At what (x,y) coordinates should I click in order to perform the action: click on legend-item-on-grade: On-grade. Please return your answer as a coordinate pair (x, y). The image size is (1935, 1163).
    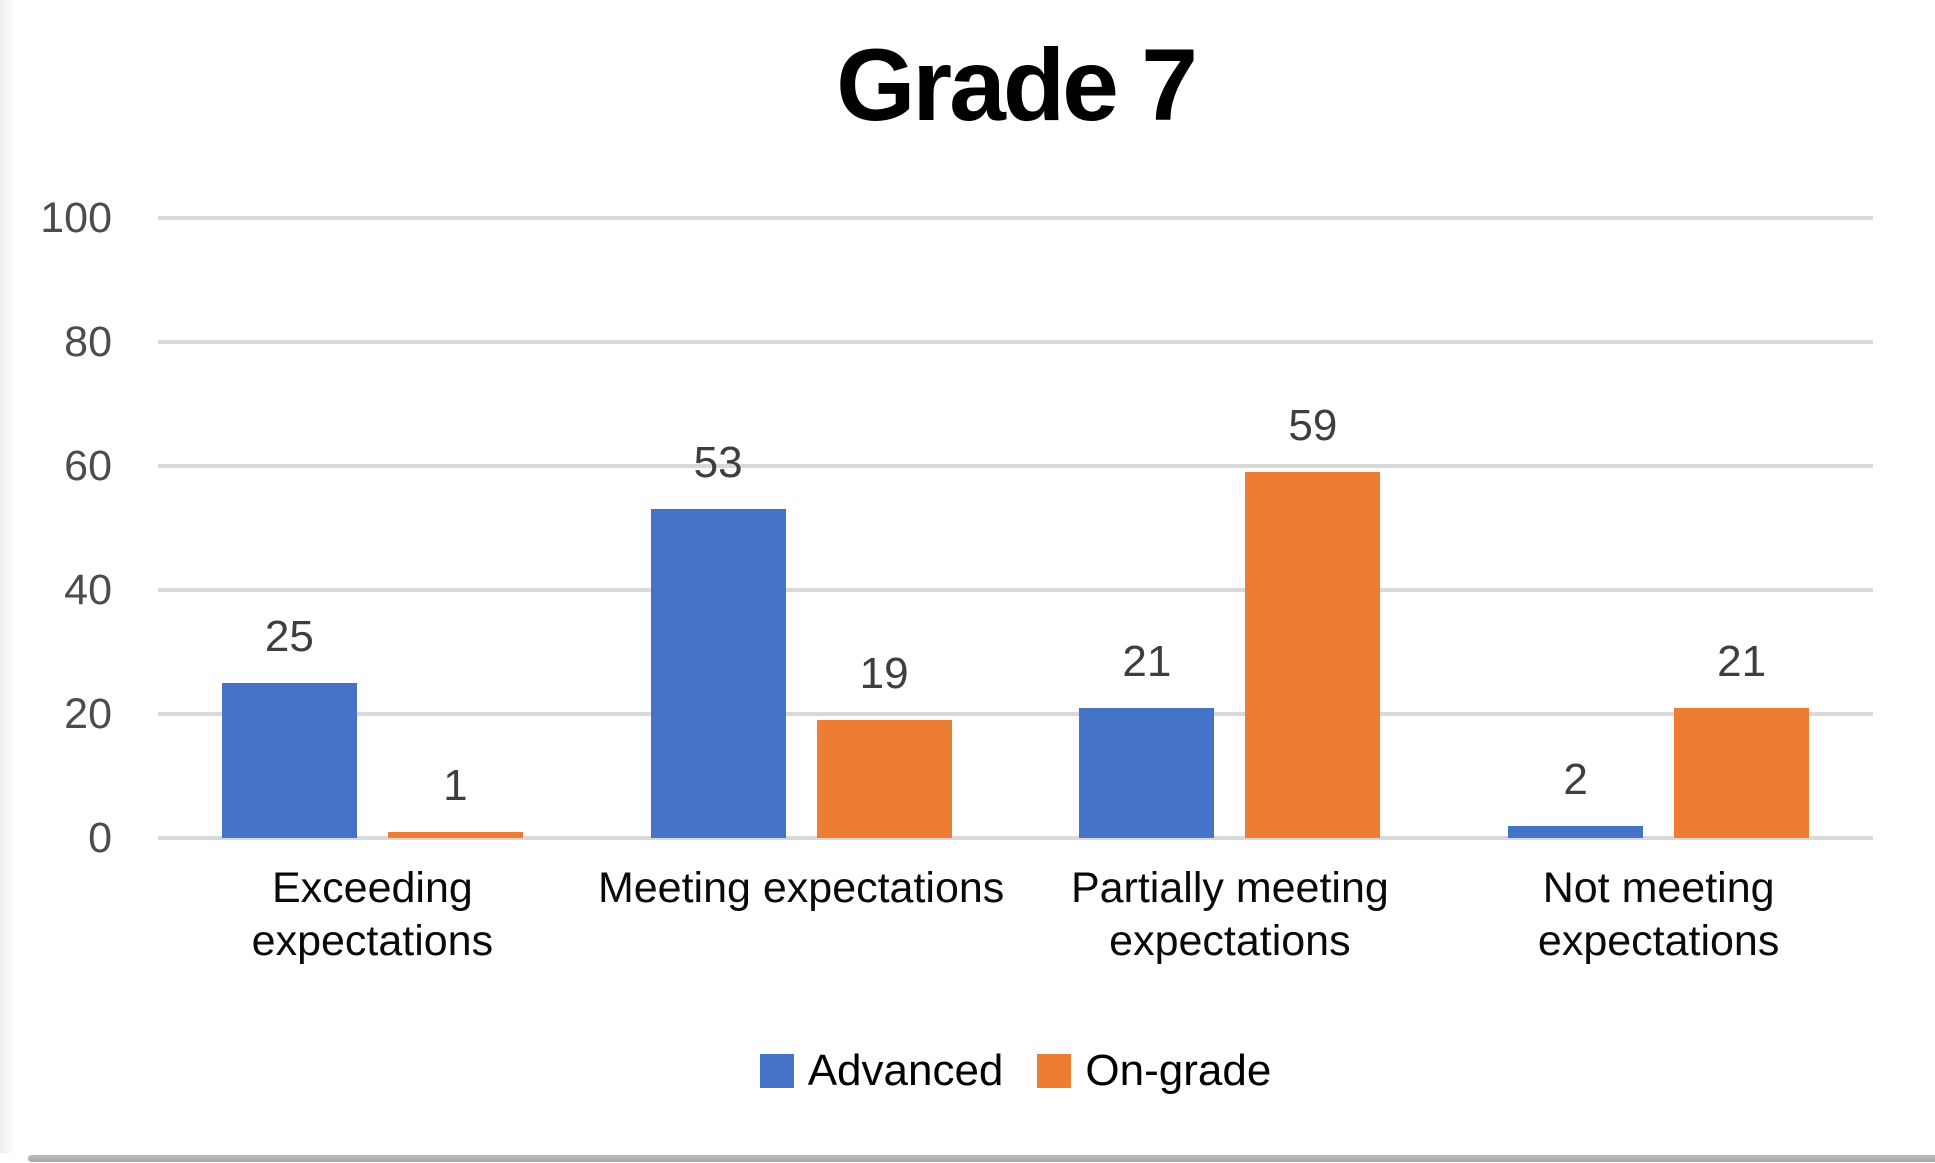
    Looking at the image, I should click on (1154, 1071).